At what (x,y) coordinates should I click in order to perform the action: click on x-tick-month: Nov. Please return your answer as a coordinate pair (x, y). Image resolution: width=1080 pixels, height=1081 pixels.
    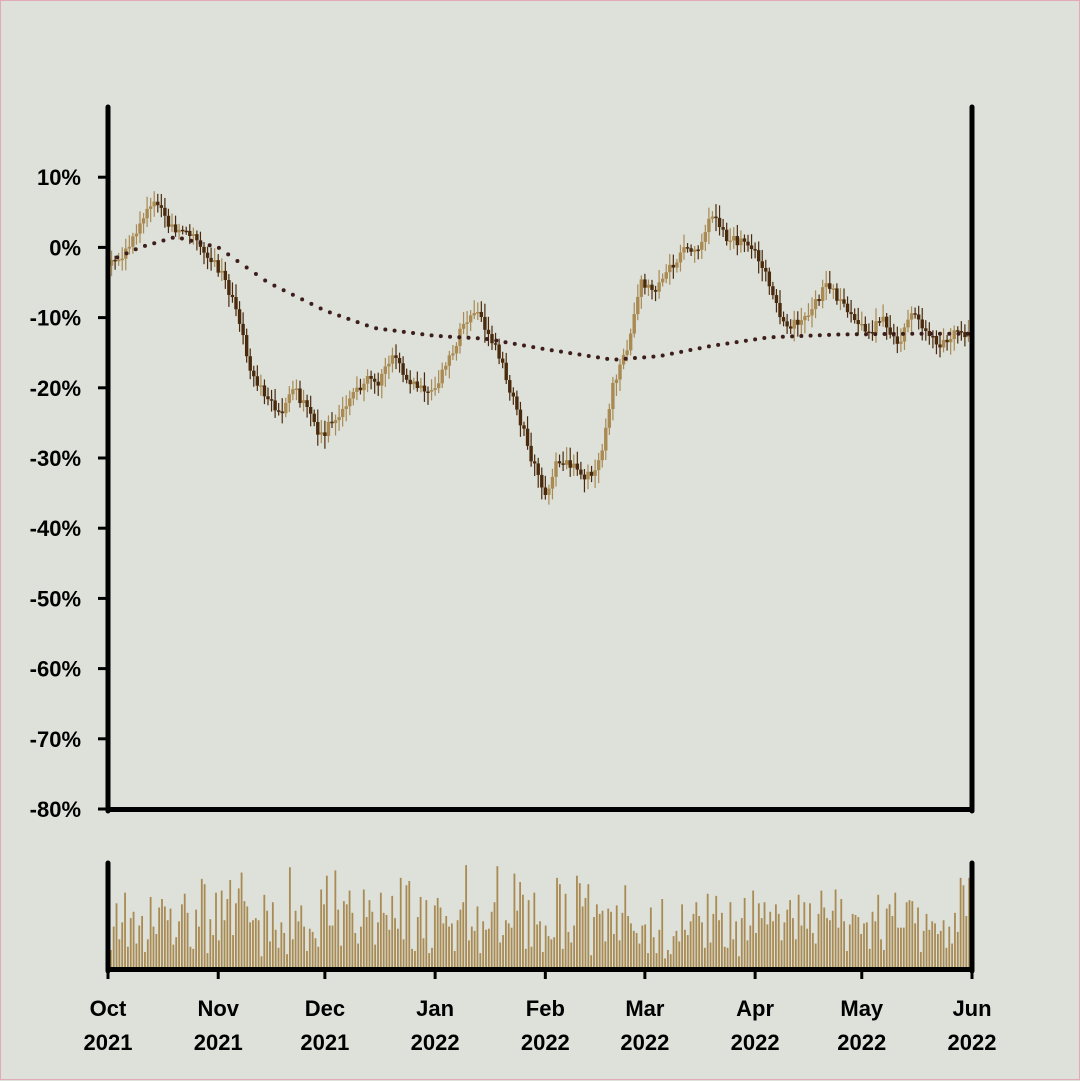
    Looking at the image, I should click on (218, 1008).